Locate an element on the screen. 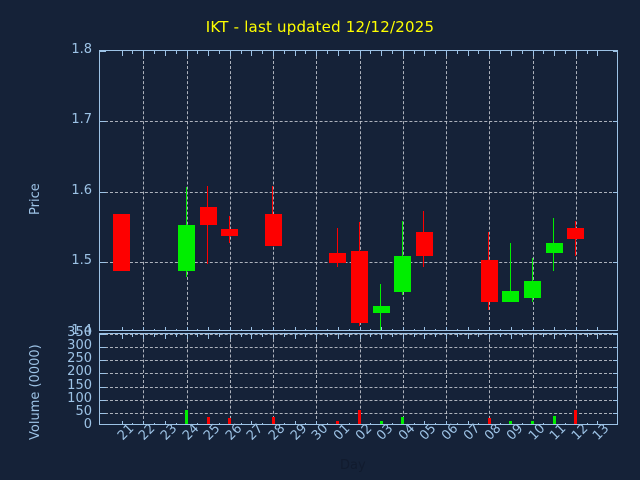 The height and width of the screenshot is (480, 640). price-tick-label: 1.4 is located at coordinates (81, 330).